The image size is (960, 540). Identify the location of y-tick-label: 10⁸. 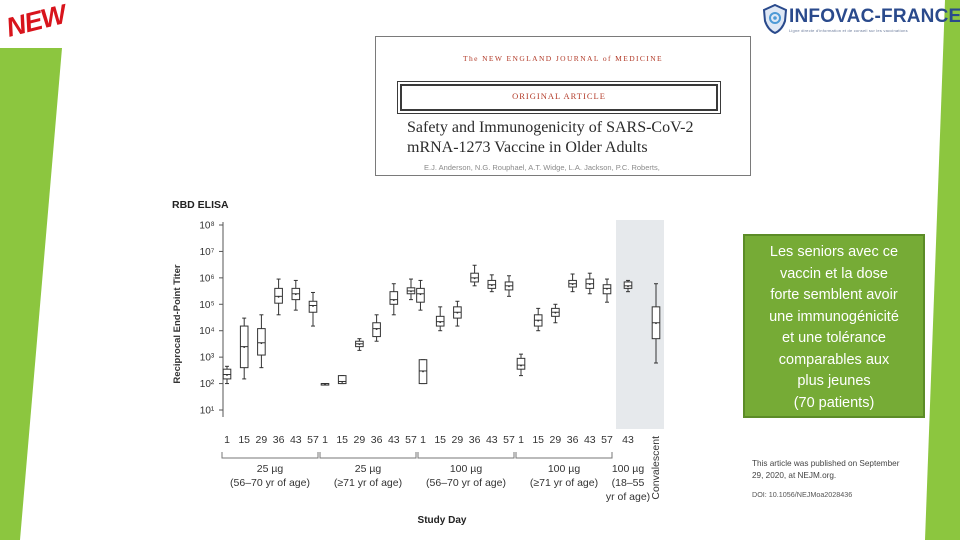
(206, 226).